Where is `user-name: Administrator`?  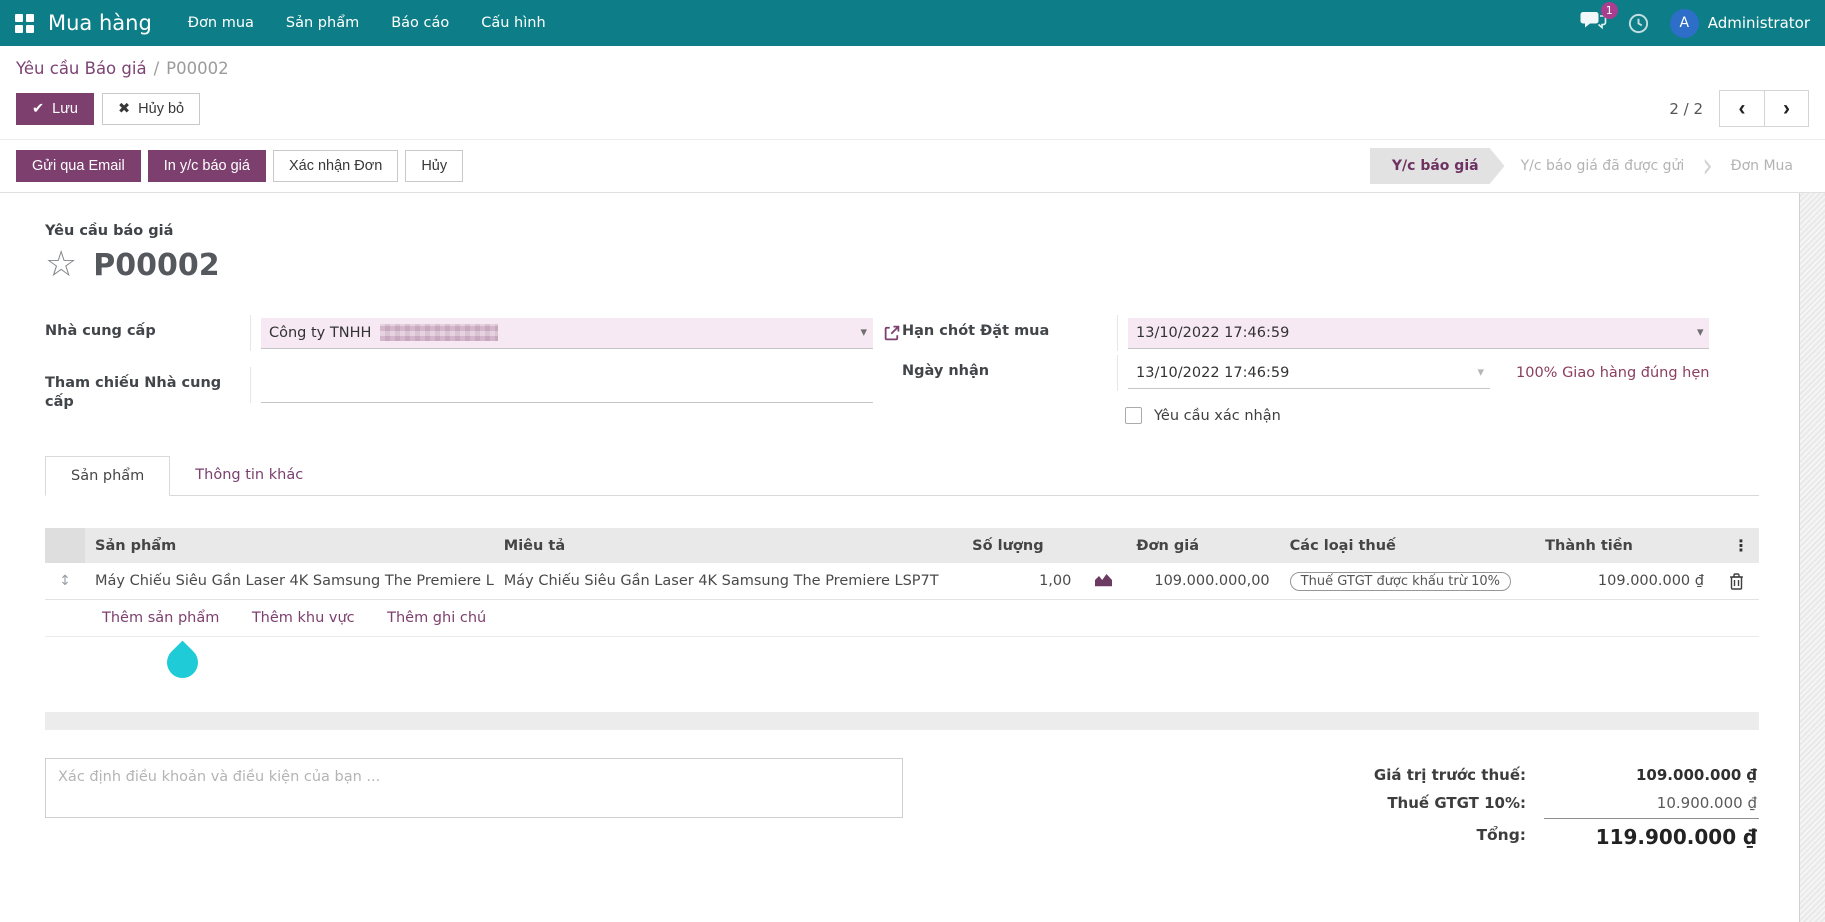
user-name: Administrator is located at coordinates (1758, 23).